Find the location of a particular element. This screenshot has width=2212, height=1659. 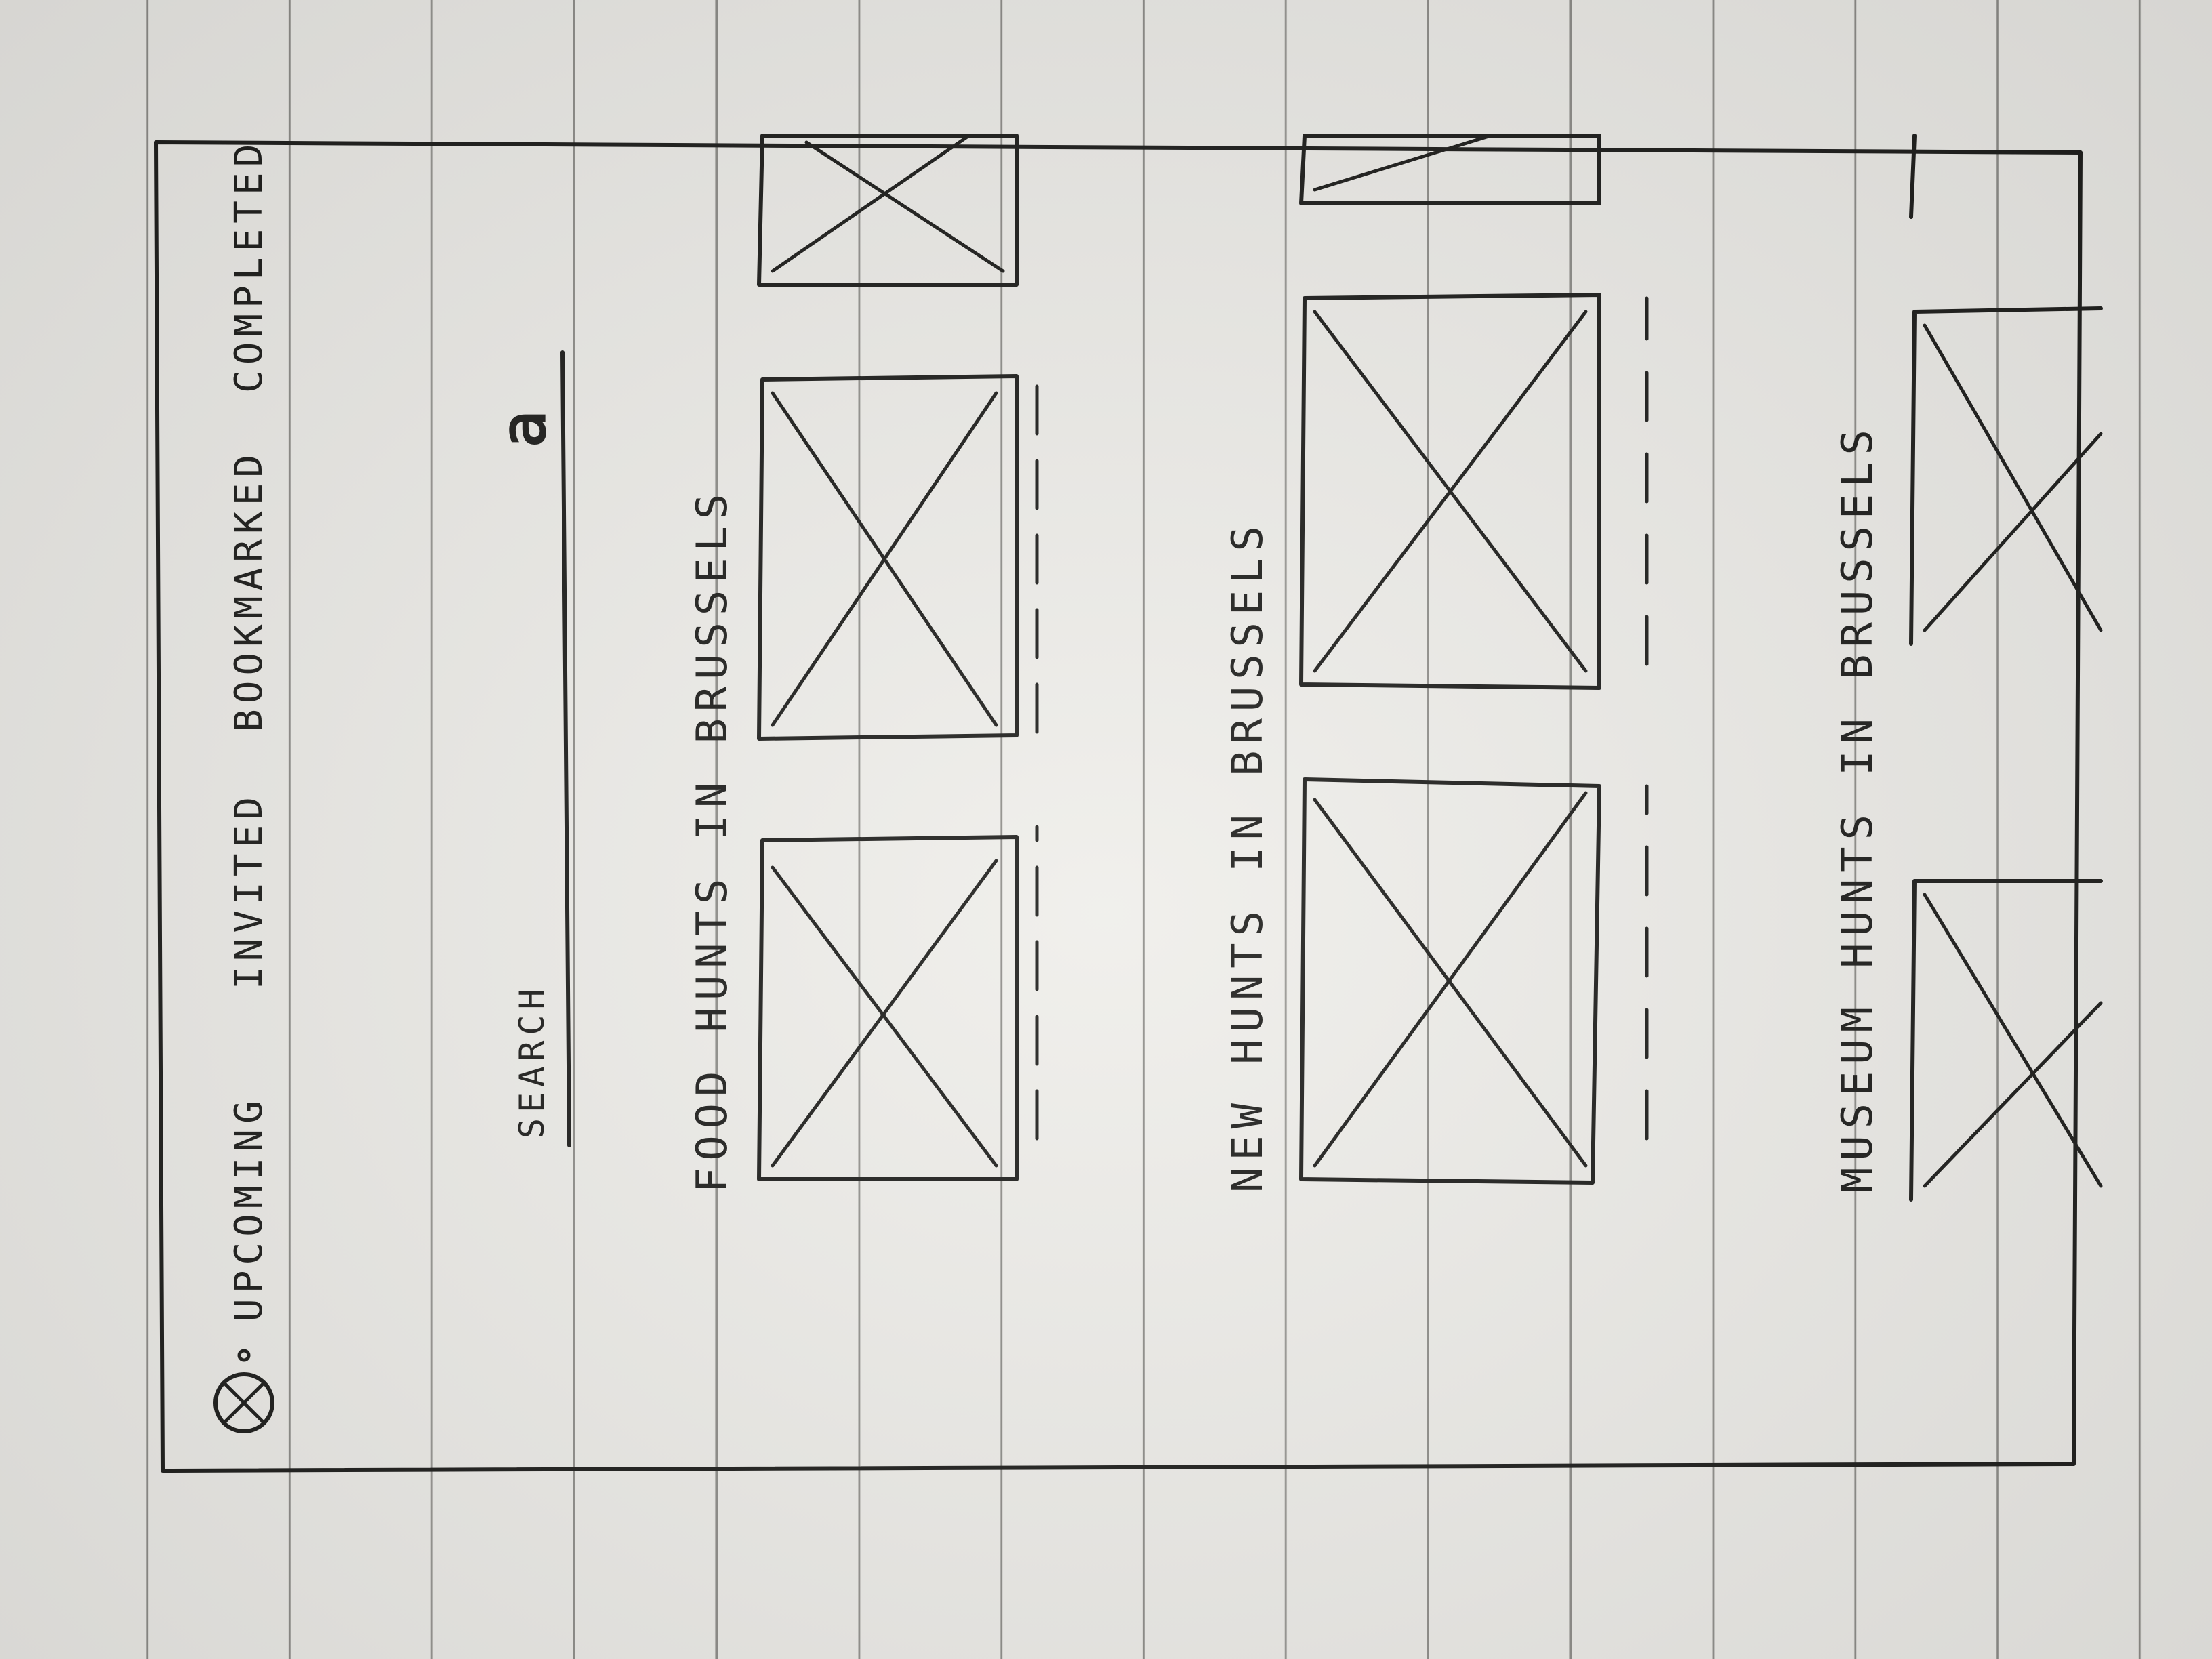

tab-bookmarked: BOOKMARKED is located at coordinates (249, 590).